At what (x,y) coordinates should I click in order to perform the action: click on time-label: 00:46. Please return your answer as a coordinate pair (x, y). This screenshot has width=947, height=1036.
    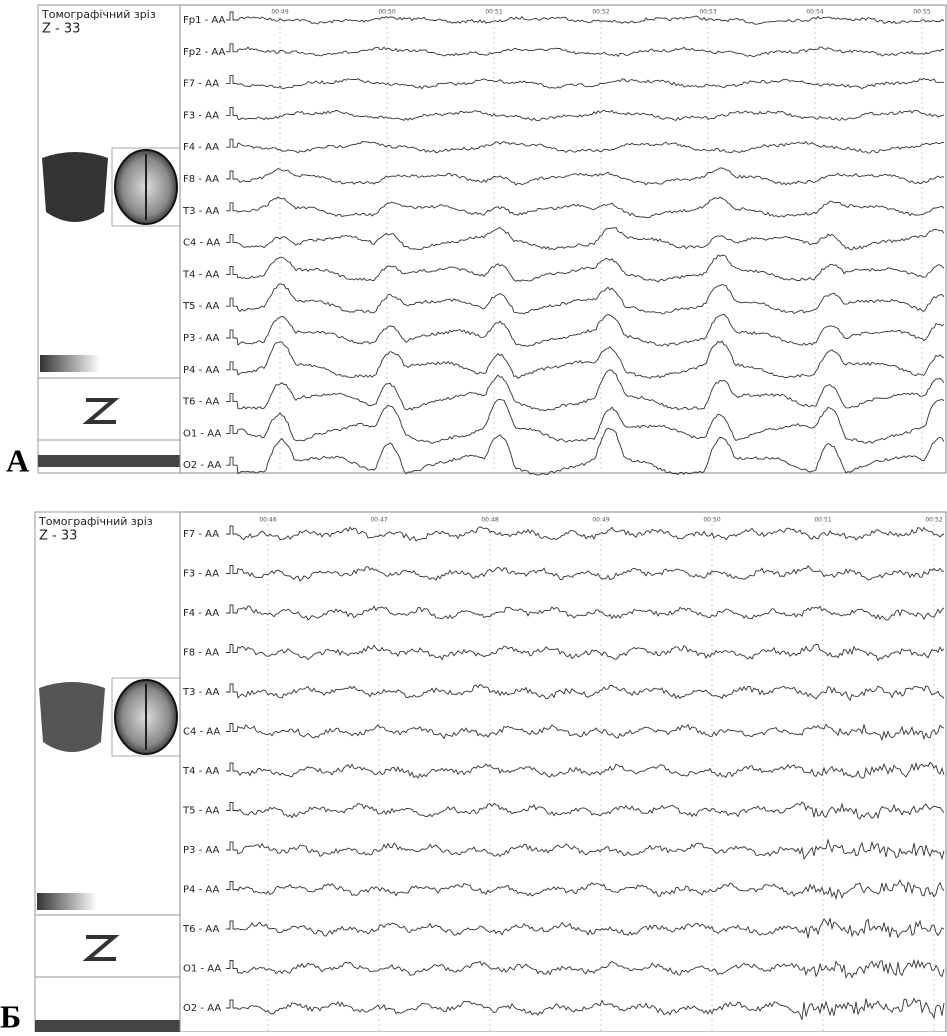
    Looking at the image, I should click on (267, 520).